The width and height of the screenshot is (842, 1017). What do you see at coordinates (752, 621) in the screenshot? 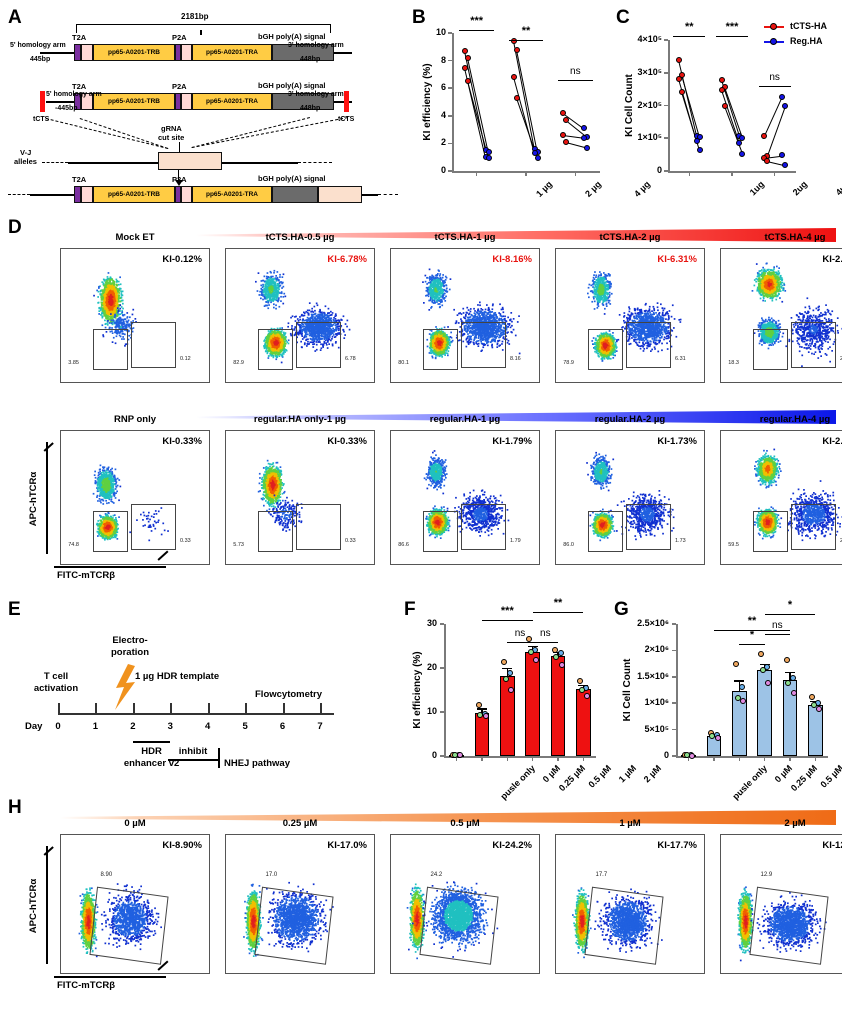
I see `significance-label: **` at bounding box center [752, 621].